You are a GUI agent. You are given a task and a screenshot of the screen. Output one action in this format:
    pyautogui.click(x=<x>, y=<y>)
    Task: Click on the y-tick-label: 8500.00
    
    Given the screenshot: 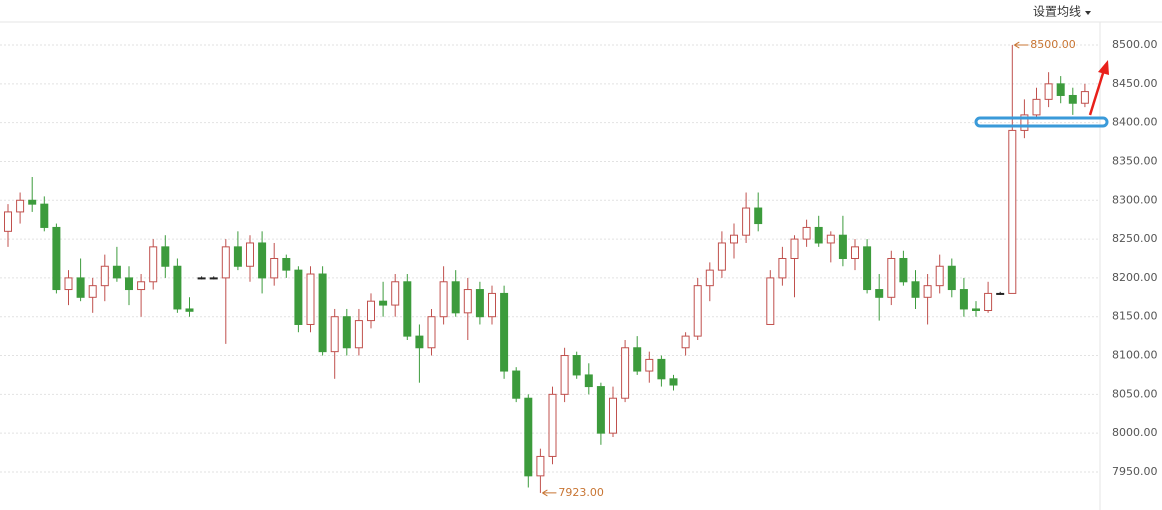 What is the action you would take?
    pyautogui.click(x=1135, y=44)
    